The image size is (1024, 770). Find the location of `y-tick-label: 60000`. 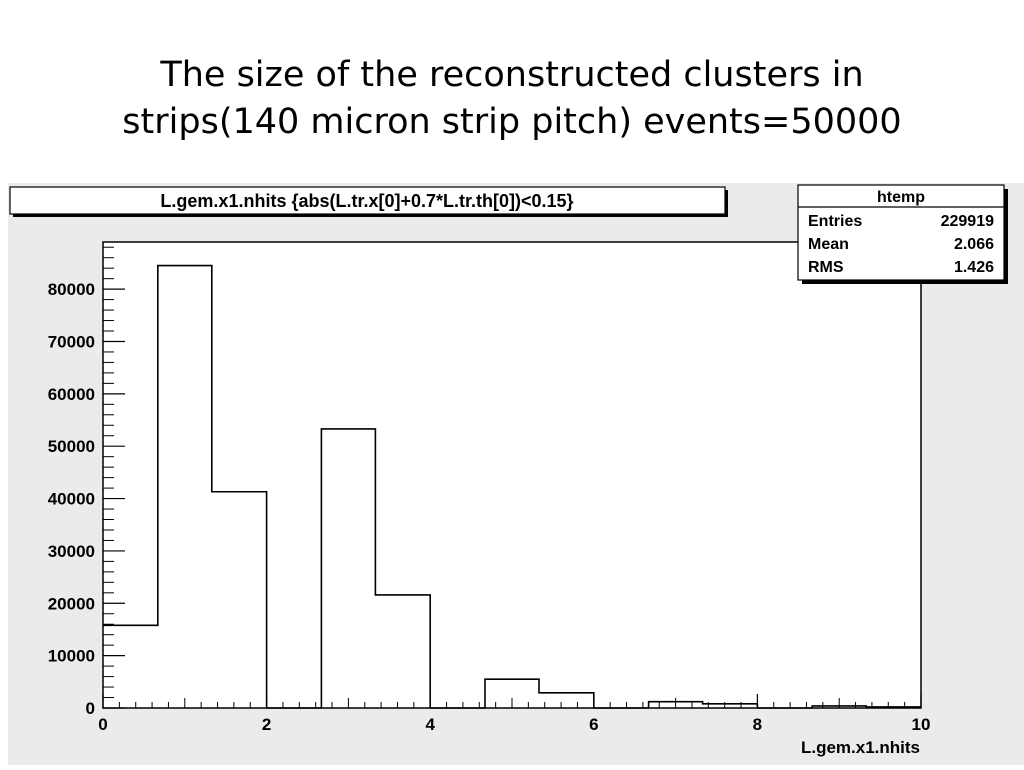

y-tick-label: 60000 is located at coordinates (71, 394).